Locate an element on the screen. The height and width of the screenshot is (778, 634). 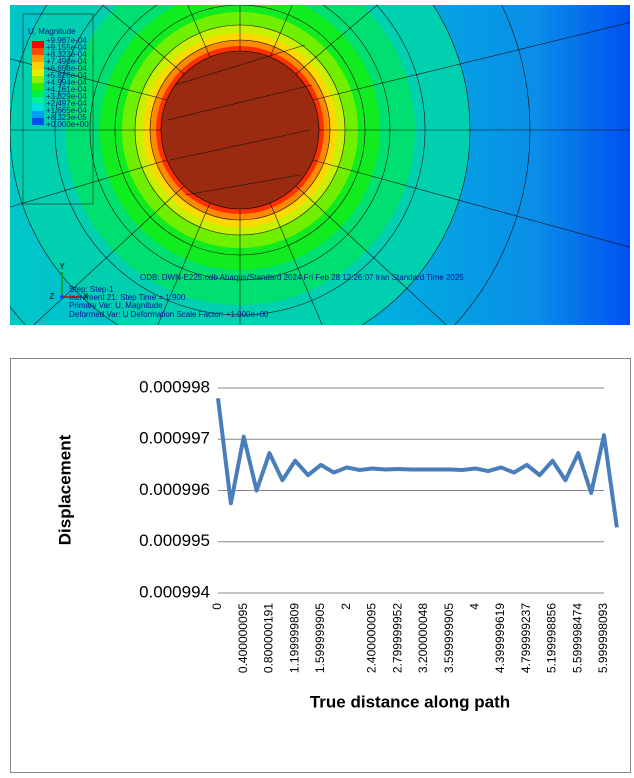
data-line is located at coordinates (417, 463).